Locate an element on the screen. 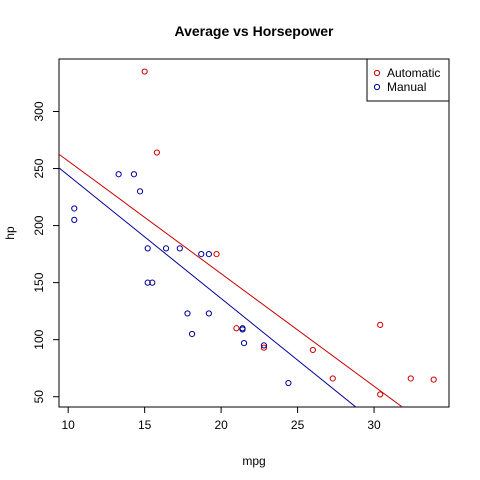 The height and width of the screenshot is (480, 480). x-tick-label: 20 is located at coordinates (221, 425).